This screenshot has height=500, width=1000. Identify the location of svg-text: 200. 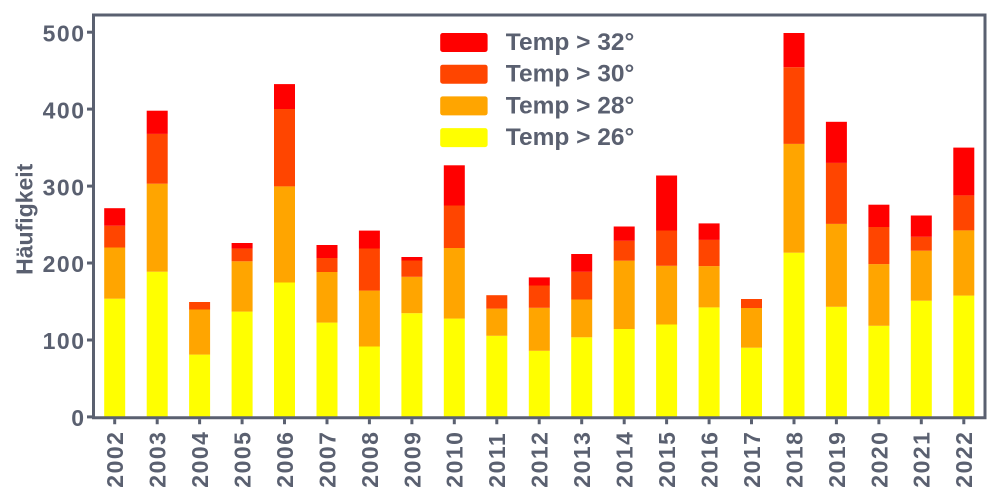
(64, 264).